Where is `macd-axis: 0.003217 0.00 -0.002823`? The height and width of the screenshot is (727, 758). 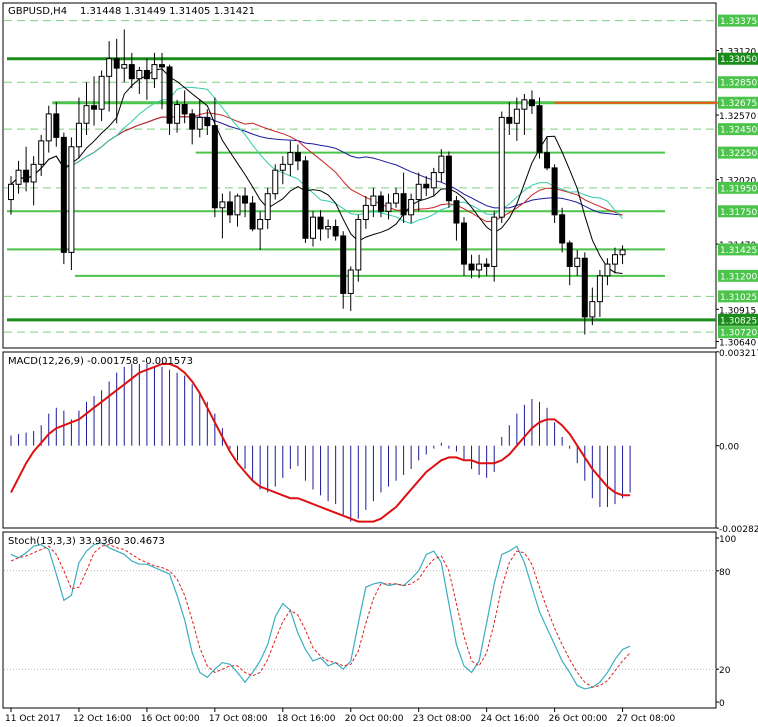 macd-axis: 0.003217 0.00 -0.002823 is located at coordinates (737, 442).